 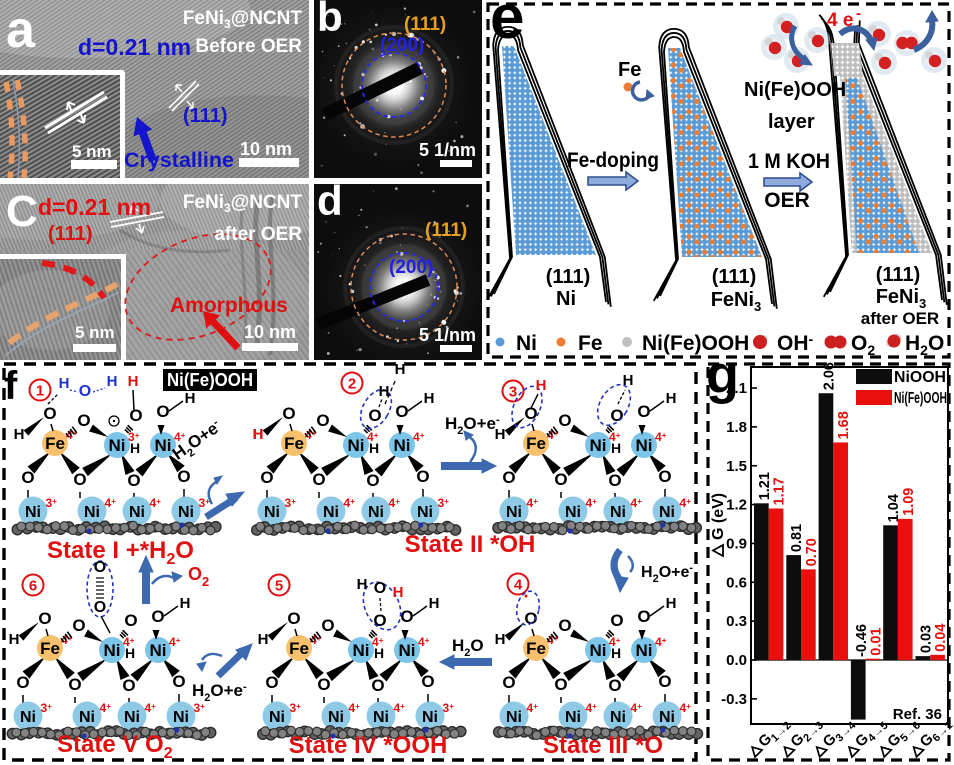 I want to click on svg-text: 5 1/nm, so click(x=447, y=150).